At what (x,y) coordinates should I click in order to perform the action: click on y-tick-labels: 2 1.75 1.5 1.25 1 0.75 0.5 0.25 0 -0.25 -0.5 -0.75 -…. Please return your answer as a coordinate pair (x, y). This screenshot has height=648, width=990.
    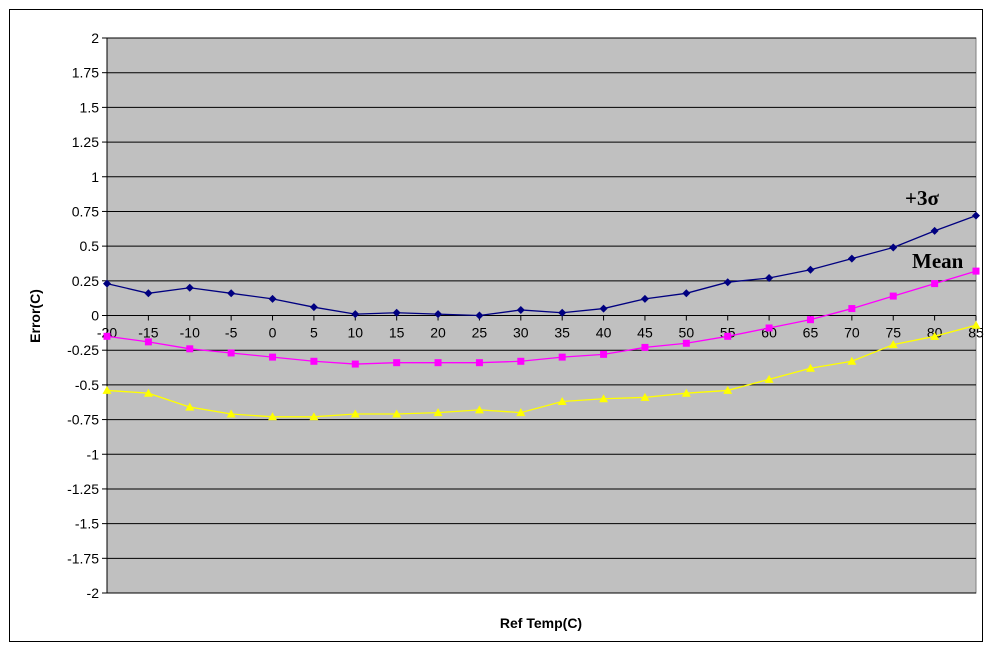
    Looking at the image, I should click on (83, 315).